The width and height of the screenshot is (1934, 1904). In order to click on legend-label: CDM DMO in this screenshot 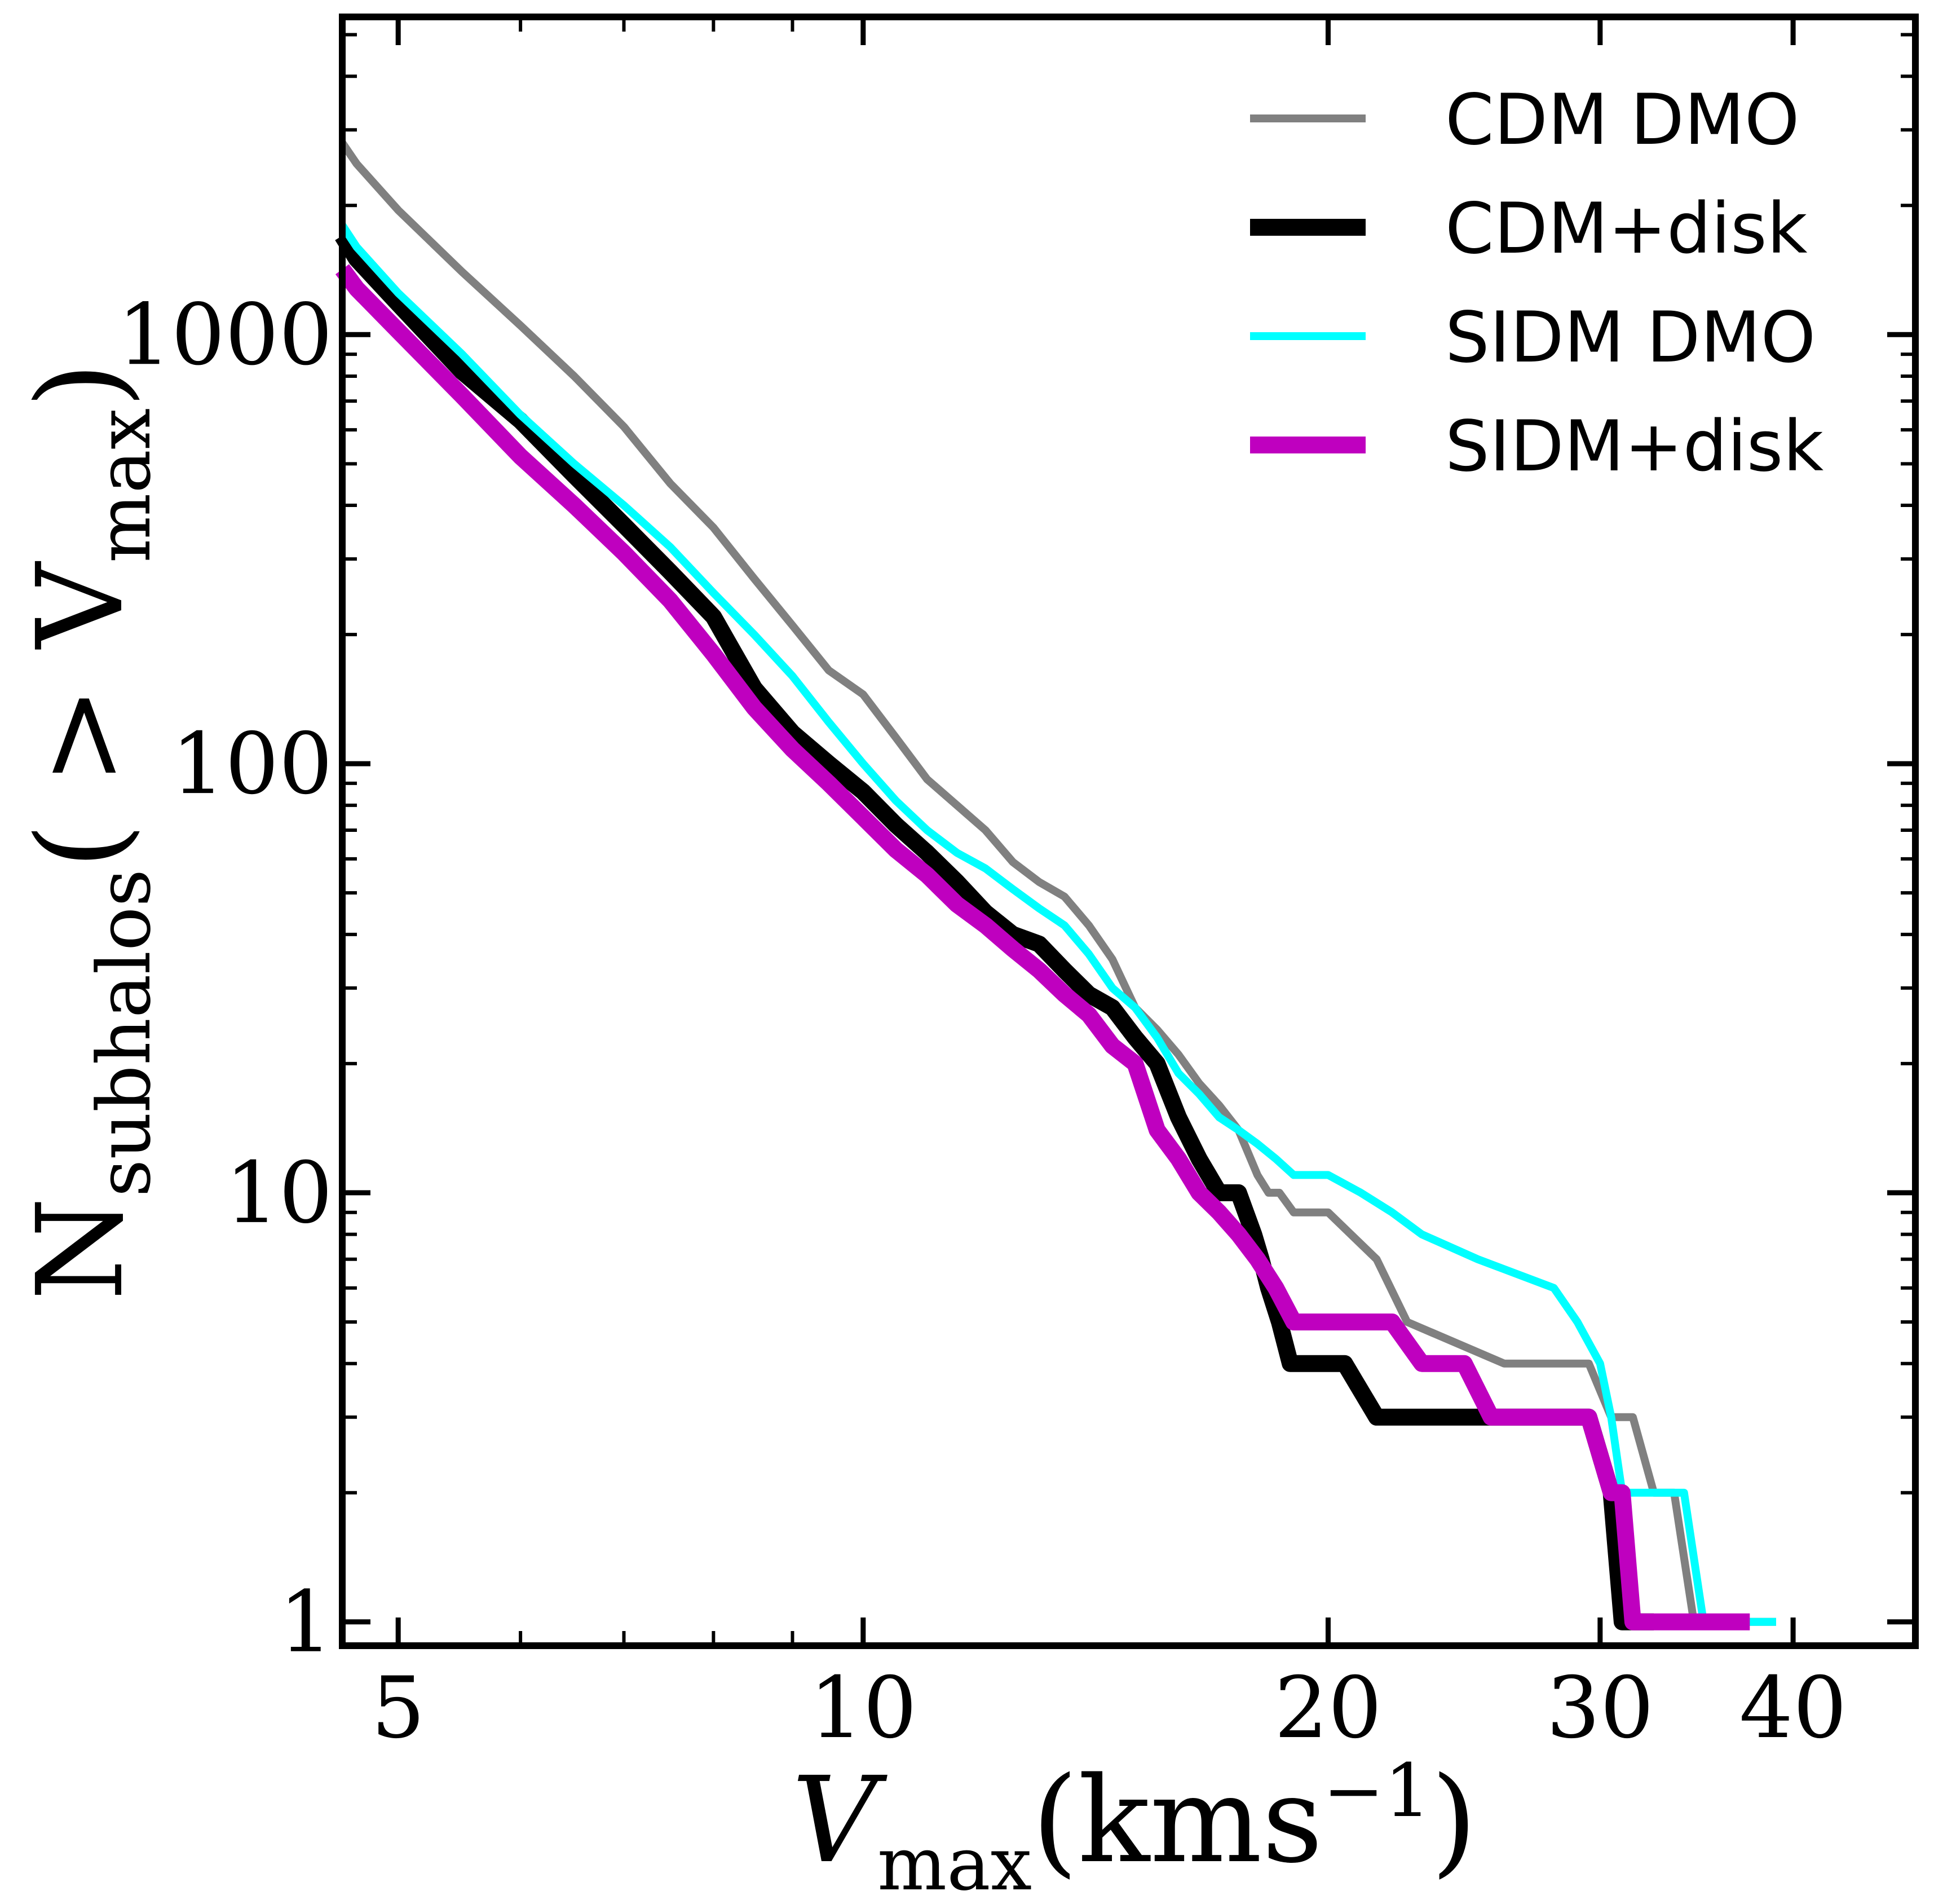, I will do `click(1622, 120)`.